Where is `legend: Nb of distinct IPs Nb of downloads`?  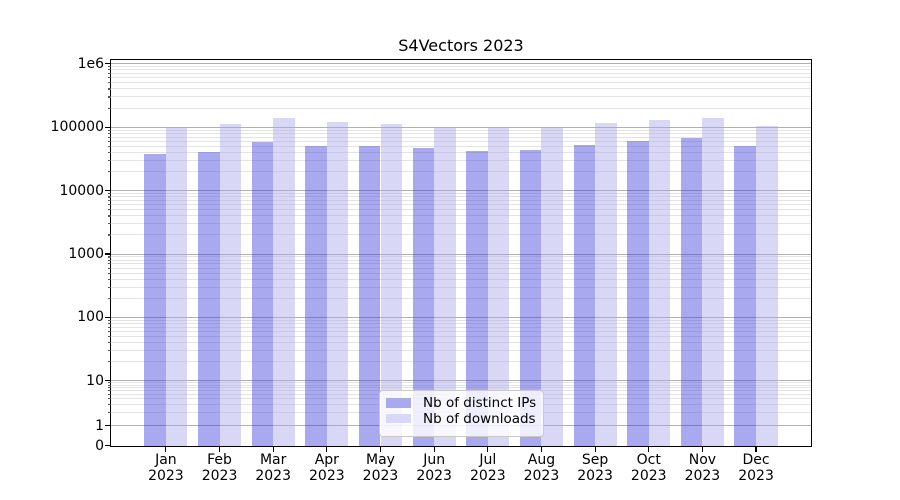
legend: Nb of distinct IPs Nb of downloads is located at coordinates (461, 413).